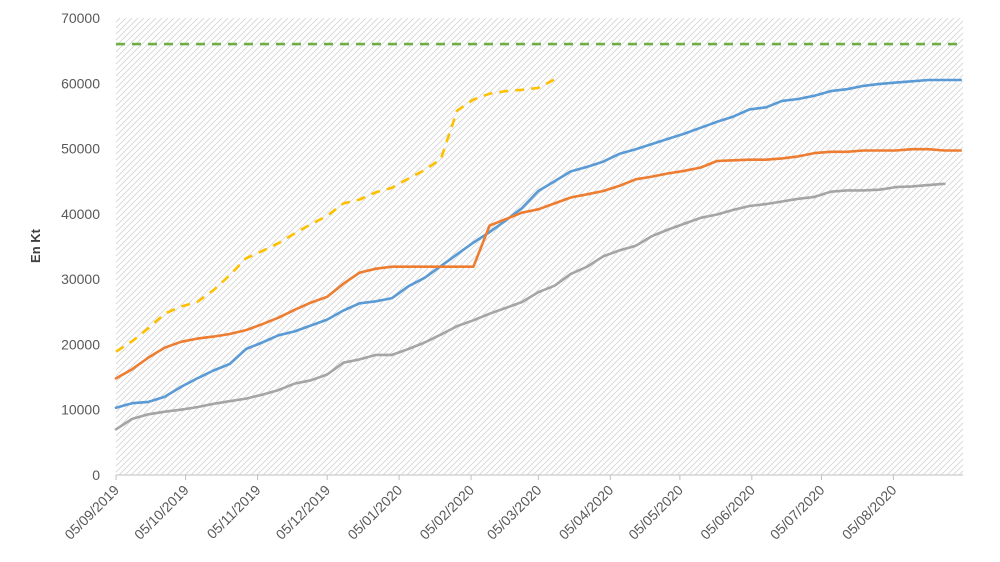 The height and width of the screenshot is (562, 1000). Describe the element at coordinates (514, 512) in the screenshot. I see `x-tick-label: 05/03/2020` at that location.